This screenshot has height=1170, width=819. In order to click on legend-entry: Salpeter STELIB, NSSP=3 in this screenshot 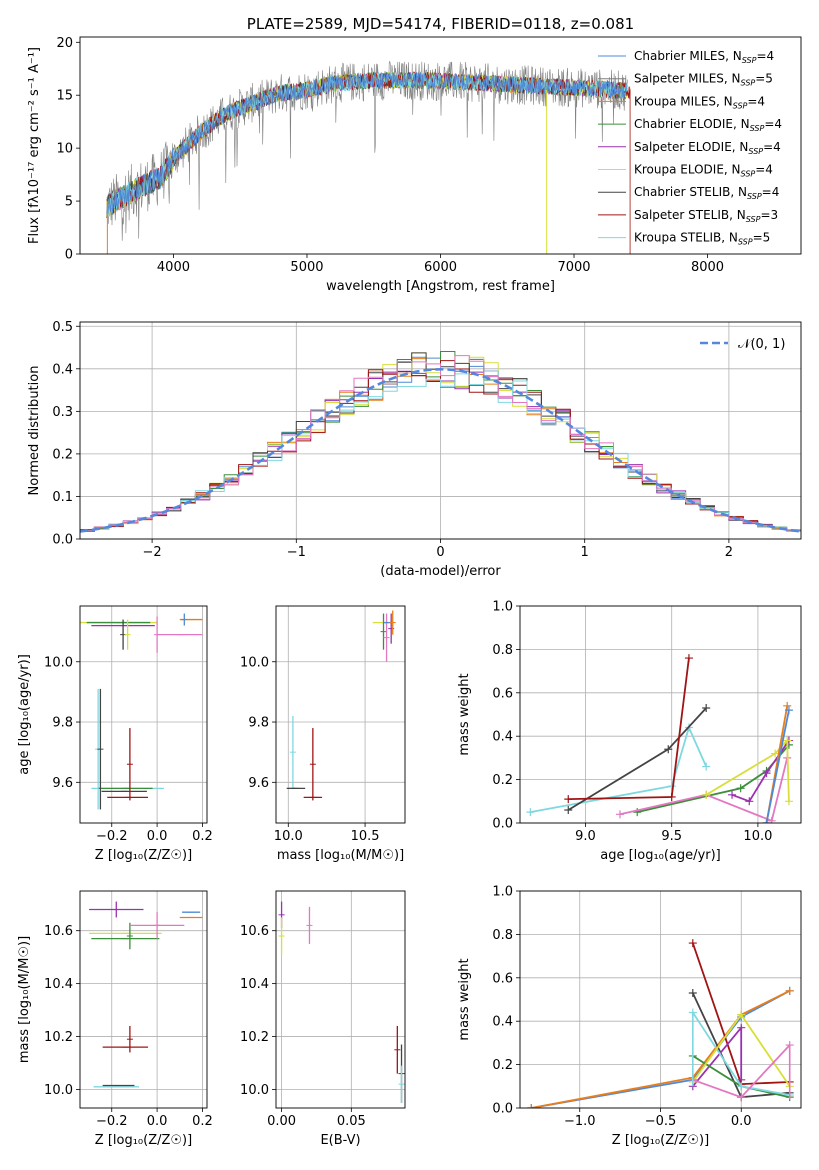, I will do `click(706, 216)`.